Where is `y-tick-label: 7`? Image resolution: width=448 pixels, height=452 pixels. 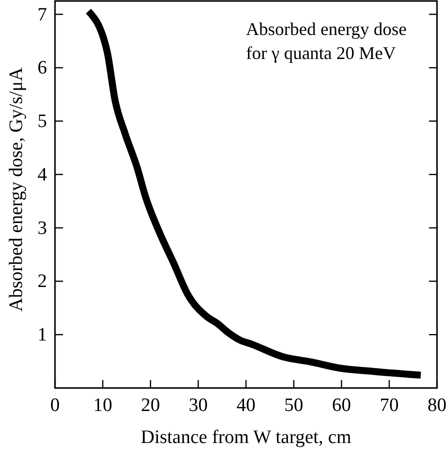
y-tick-label: 7 is located at coordinates (42, 15).